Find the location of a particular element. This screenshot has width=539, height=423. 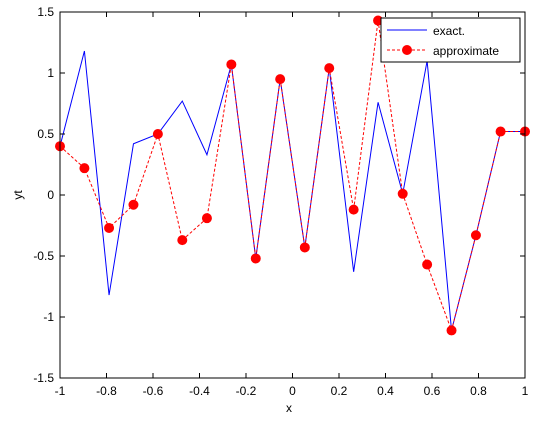

x-axis-label: x is located at coordinates (289, 408).